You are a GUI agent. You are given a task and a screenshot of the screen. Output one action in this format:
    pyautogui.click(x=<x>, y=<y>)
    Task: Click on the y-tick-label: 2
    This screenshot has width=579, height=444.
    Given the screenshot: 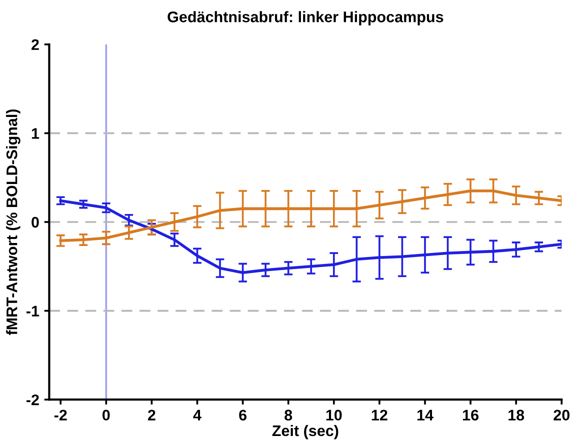 What is the action you would take?
    pyautogui.click(x=35, y=44)
    